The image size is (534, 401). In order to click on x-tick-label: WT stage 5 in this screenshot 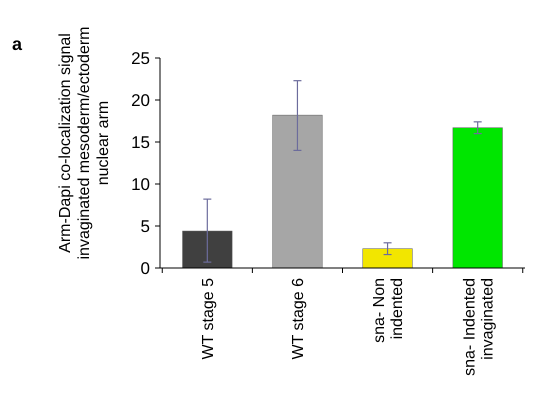, I will do `click(208, 319)`.